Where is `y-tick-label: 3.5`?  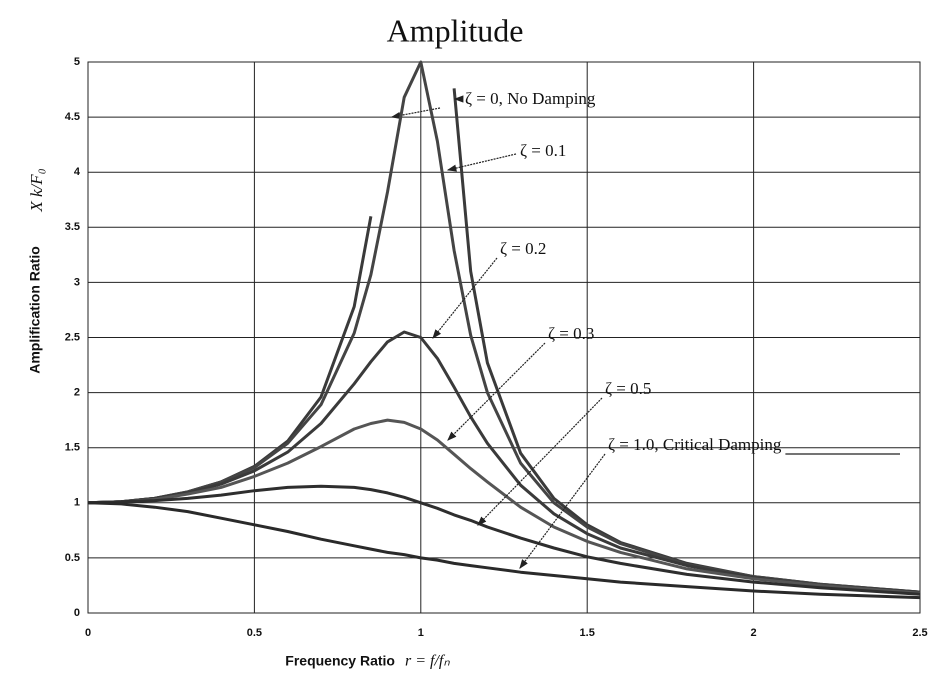 y-tick-label: 3.5 is located at coordinates (72, 227).